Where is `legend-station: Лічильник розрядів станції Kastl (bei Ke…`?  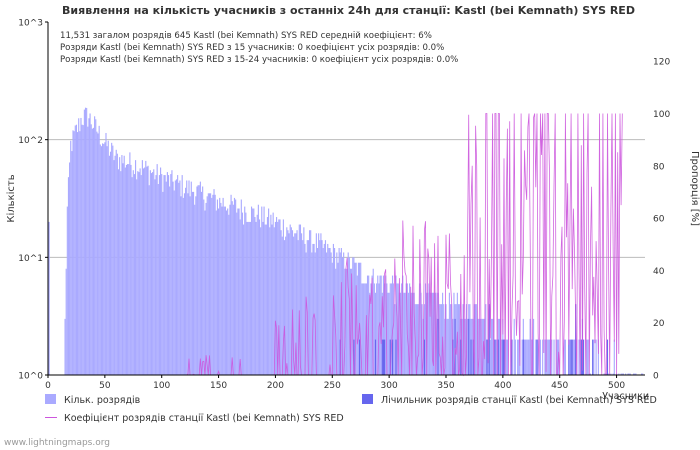 legend-station: Лічильник розрядів станції Kastl (bei Ke… is located at coordinates (509, 400).